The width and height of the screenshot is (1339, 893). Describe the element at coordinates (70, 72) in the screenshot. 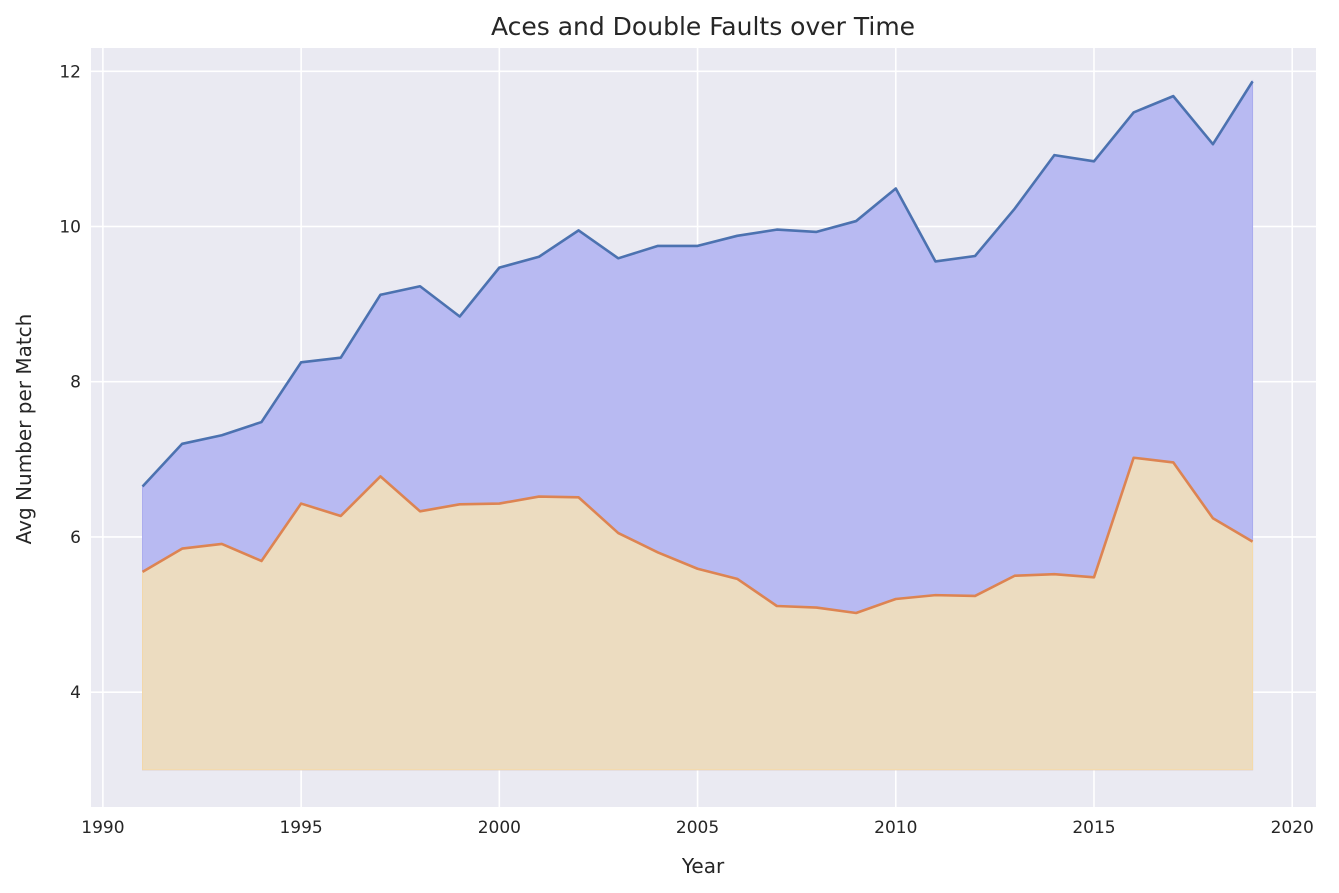

I see `y-tick-label: 12` at that location.